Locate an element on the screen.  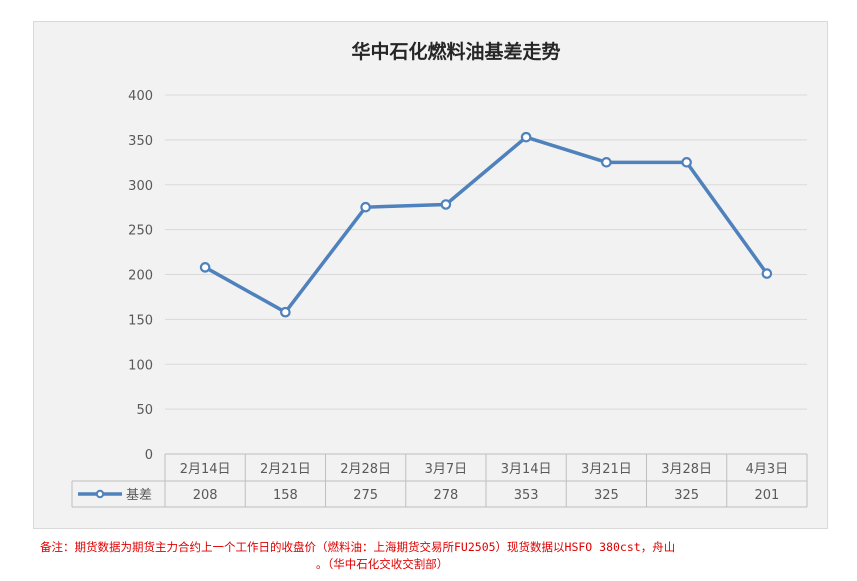
y-tick-label-0: 0 is located at coordinates (149, 455).